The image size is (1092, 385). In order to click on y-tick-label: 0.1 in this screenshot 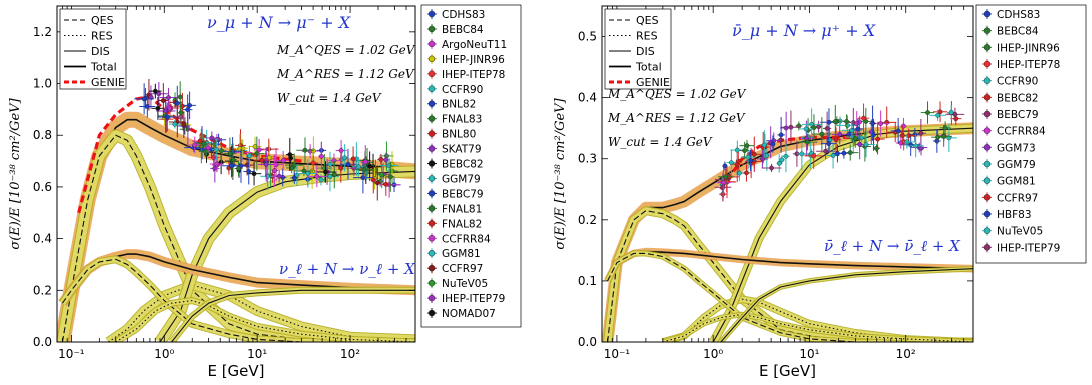, I will do `click(587, 281)`.